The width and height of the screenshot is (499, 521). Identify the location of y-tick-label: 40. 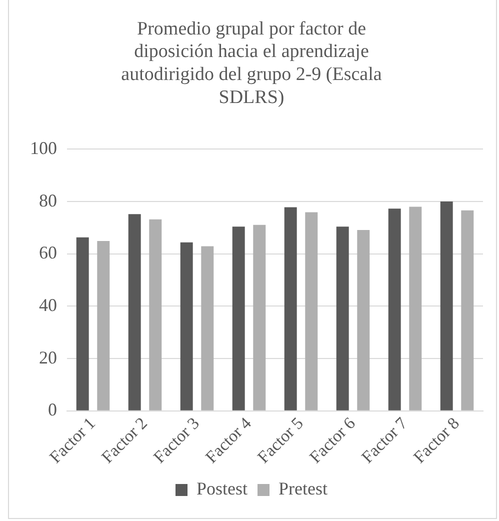
(48, 304).